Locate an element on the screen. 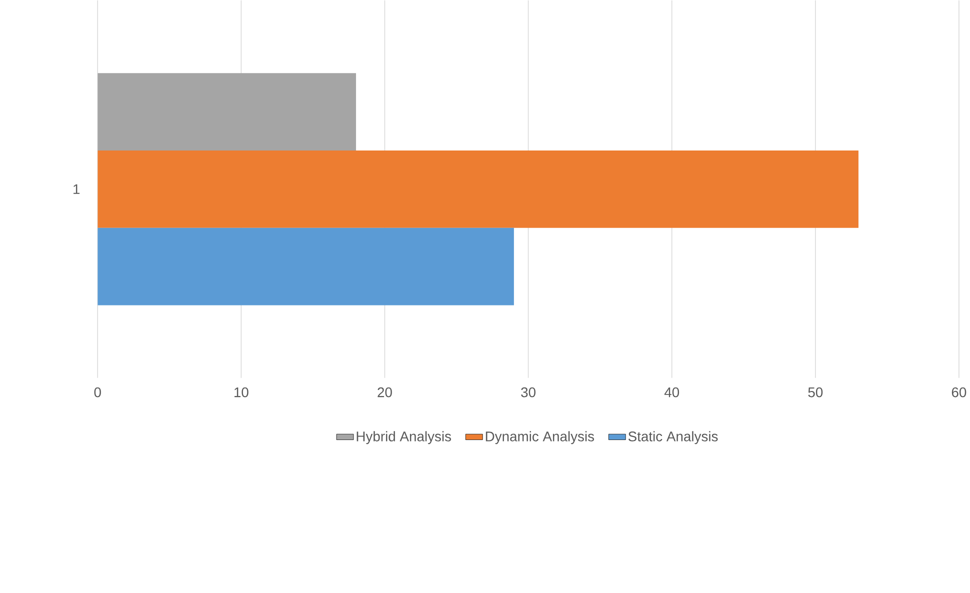 Image resolution: width=970 pixels, height=593 pixels. x-tick-label: 0 is located at coordinates (97, 392).